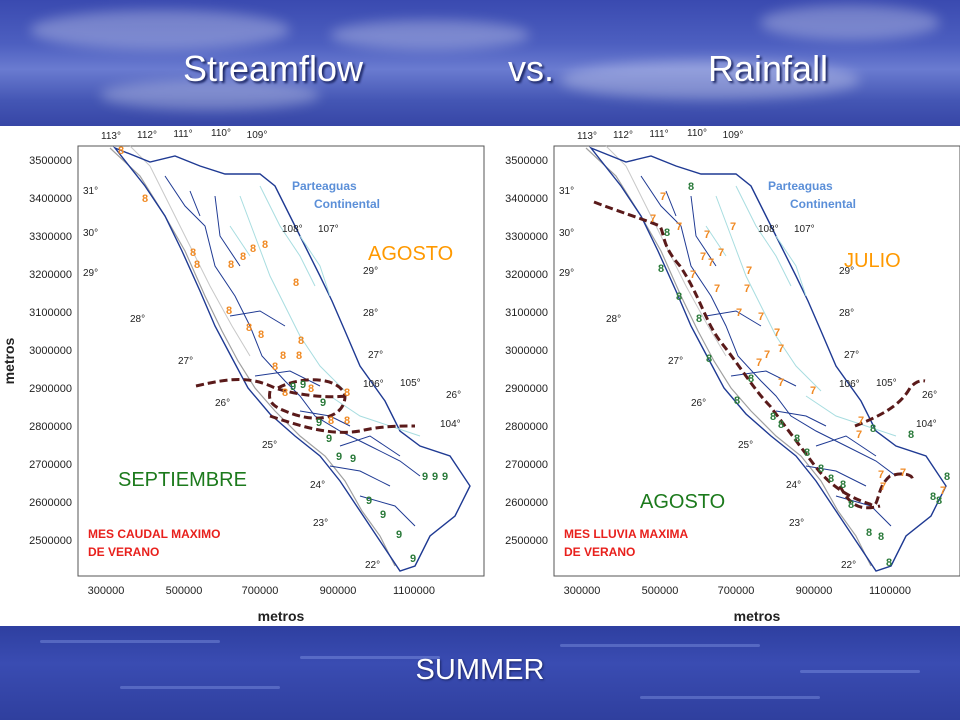  Describe the element at coordinates (531, 68) in the screenshot. I see `title-vs: vs.` at that location.